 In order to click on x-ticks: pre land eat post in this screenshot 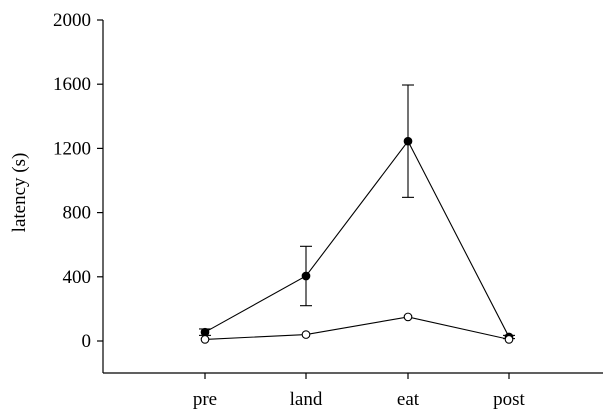, I will do `click(359, 391)`.